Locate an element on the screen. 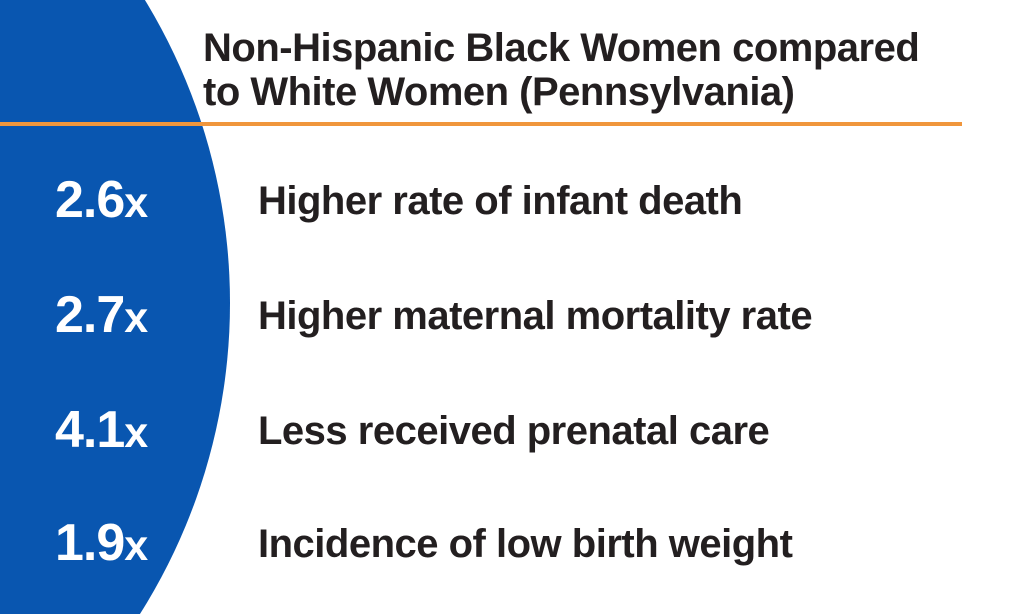 Image resolution: width=1024 pixels, height=614 pixels. stat-row-infant-death: 2.6x Higher rate of infant death is located at coordinates (512, 198).